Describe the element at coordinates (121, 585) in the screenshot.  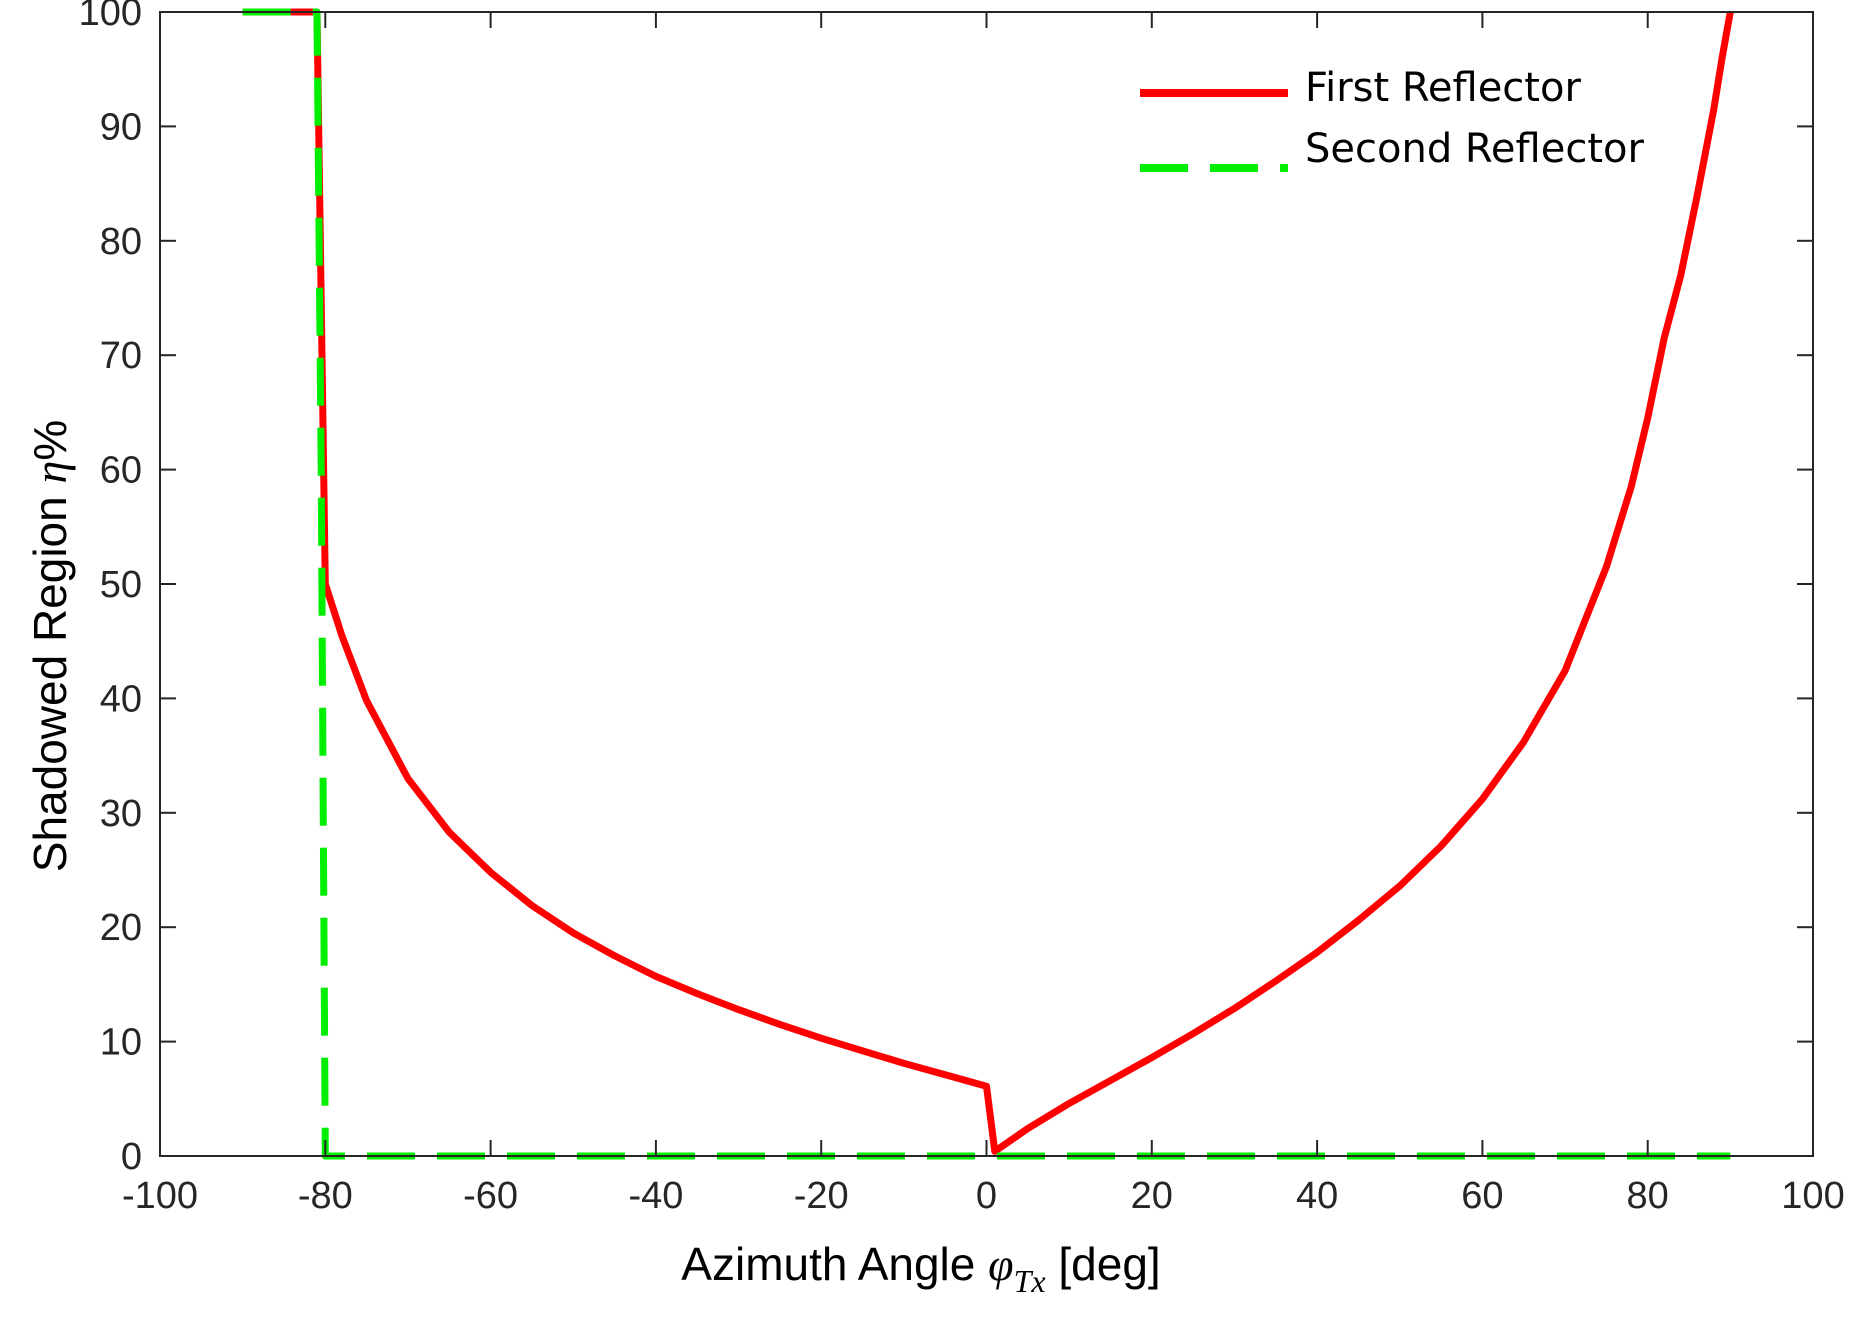
I see `y-tick-label: 50` at that location.